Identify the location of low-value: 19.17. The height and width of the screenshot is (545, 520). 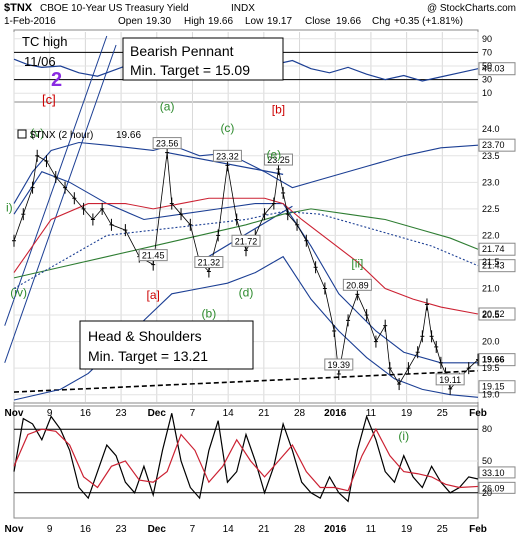
(279, 21).